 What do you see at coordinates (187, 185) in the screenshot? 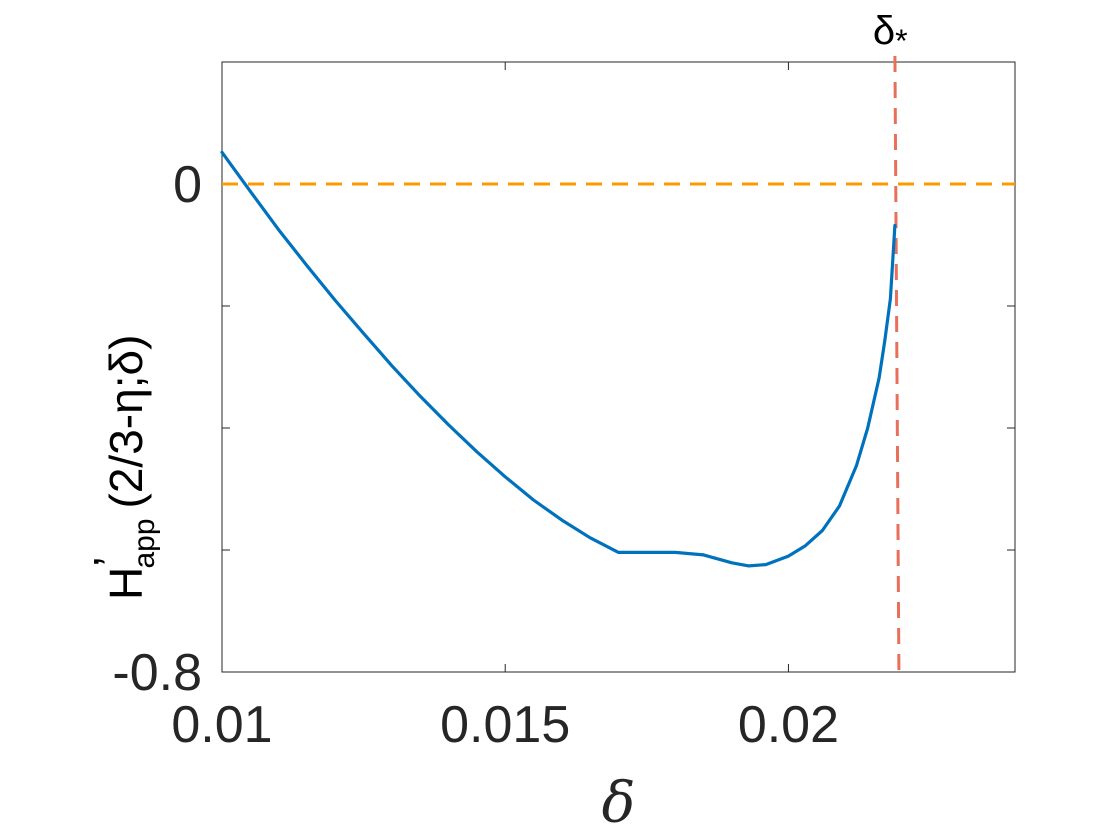
I see `y-tick-label: 0` at bounding box center [187, 185].